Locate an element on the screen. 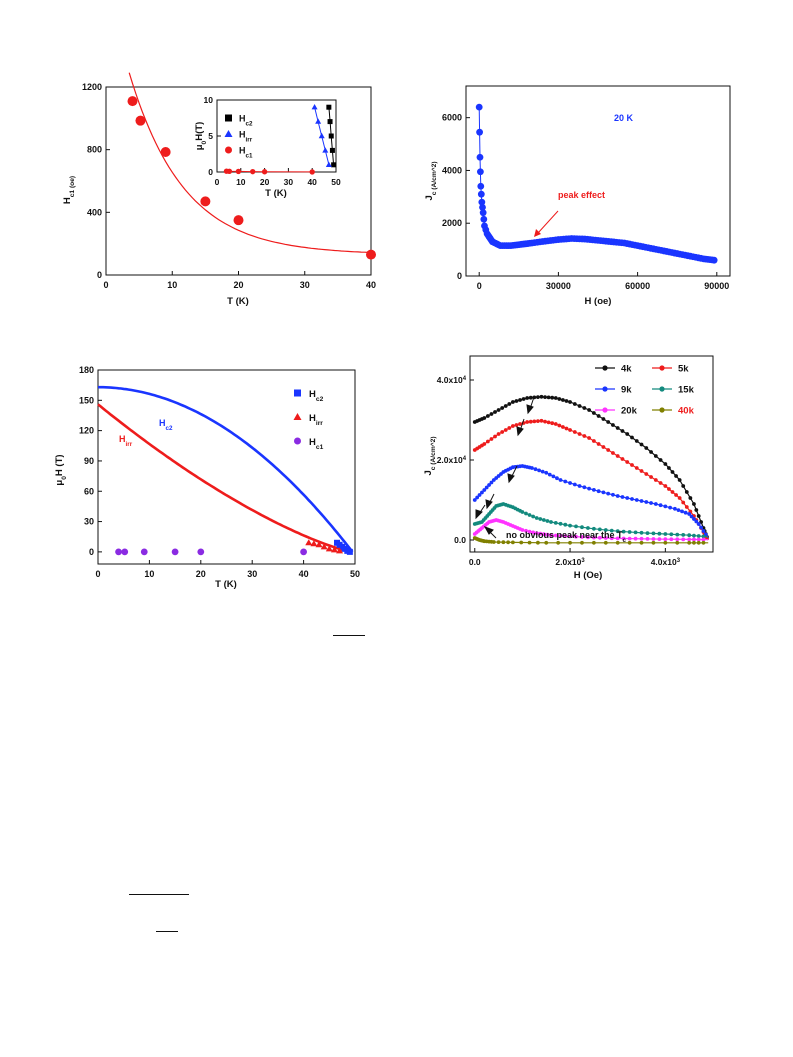  tick-label: 0 is located at coordinates (105, 285).